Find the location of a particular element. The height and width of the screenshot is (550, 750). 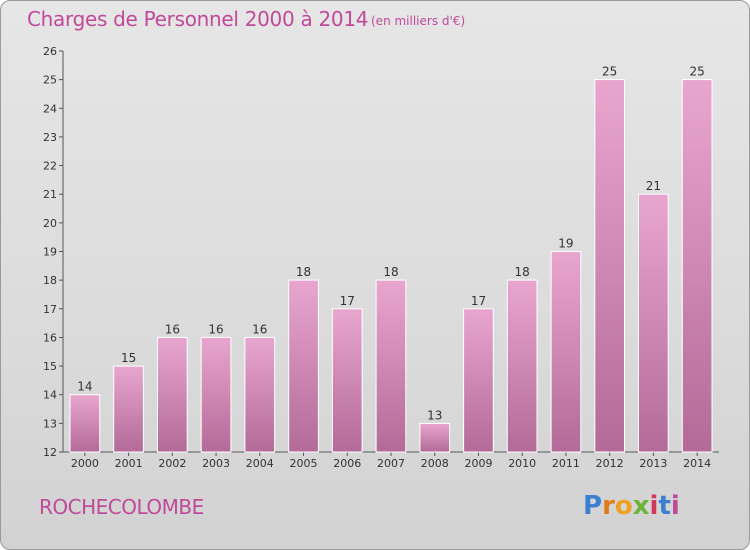

y-tick-label: 26 is located at coordinates (50, 51).